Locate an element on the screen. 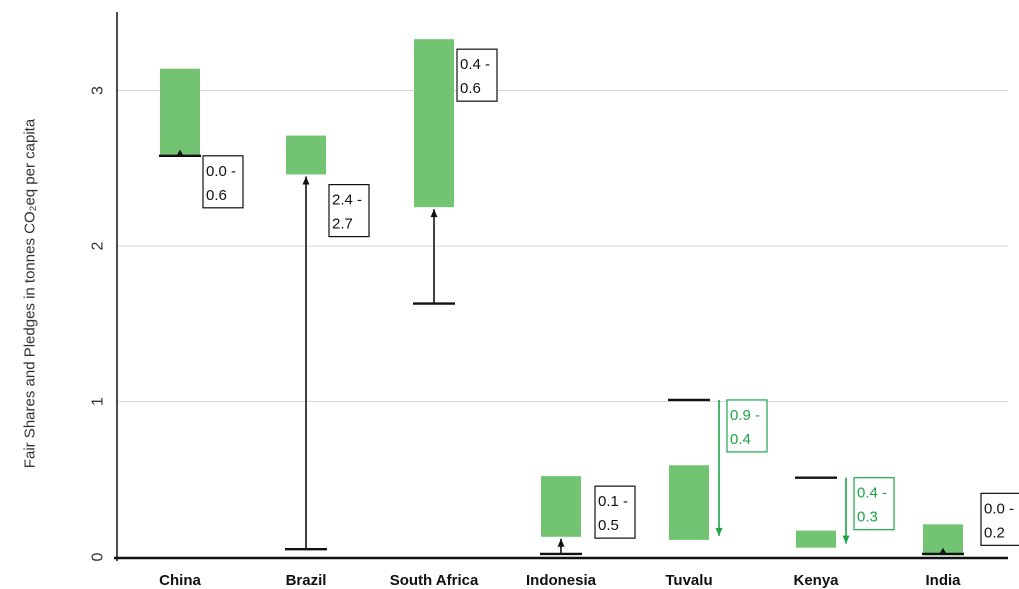 The width and height of the screenshot is (1019, 589). gap-tuvalu-arrow-head is located at coordinates (719, 531).